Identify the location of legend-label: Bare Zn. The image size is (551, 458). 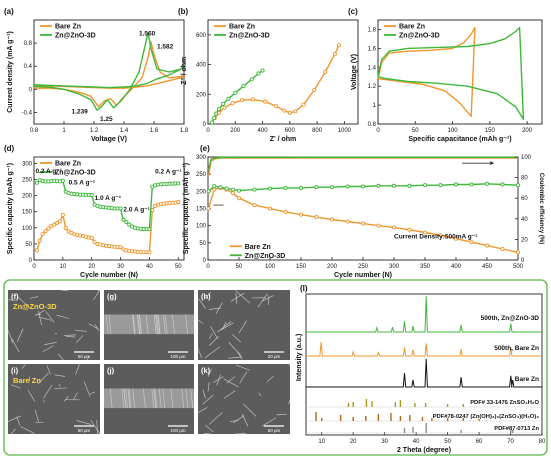
(68, 27).